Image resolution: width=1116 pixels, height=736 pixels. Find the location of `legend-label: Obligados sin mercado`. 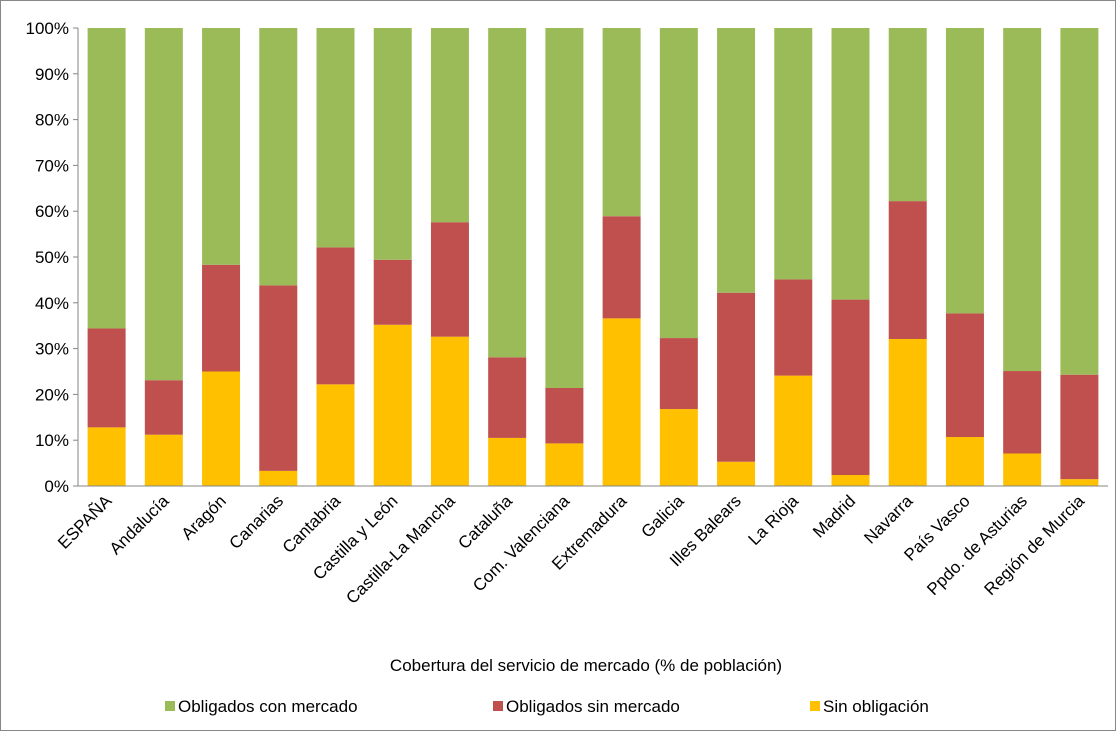

legend-label: Obligados sin mercado is located at coordinates (593, 706).